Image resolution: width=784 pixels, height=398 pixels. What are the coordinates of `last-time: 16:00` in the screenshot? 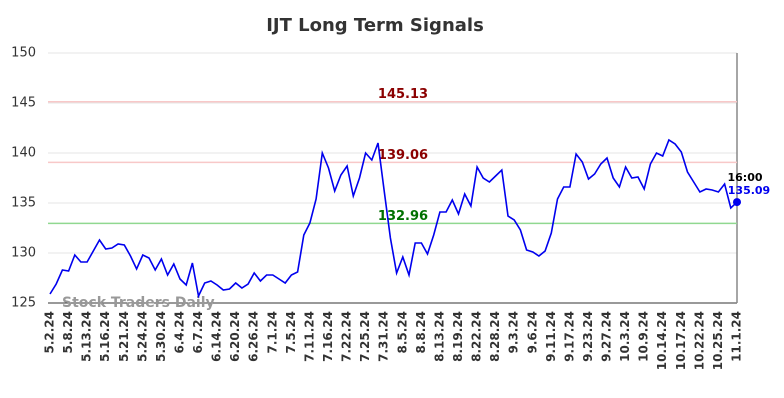 It's located at (744, 177).